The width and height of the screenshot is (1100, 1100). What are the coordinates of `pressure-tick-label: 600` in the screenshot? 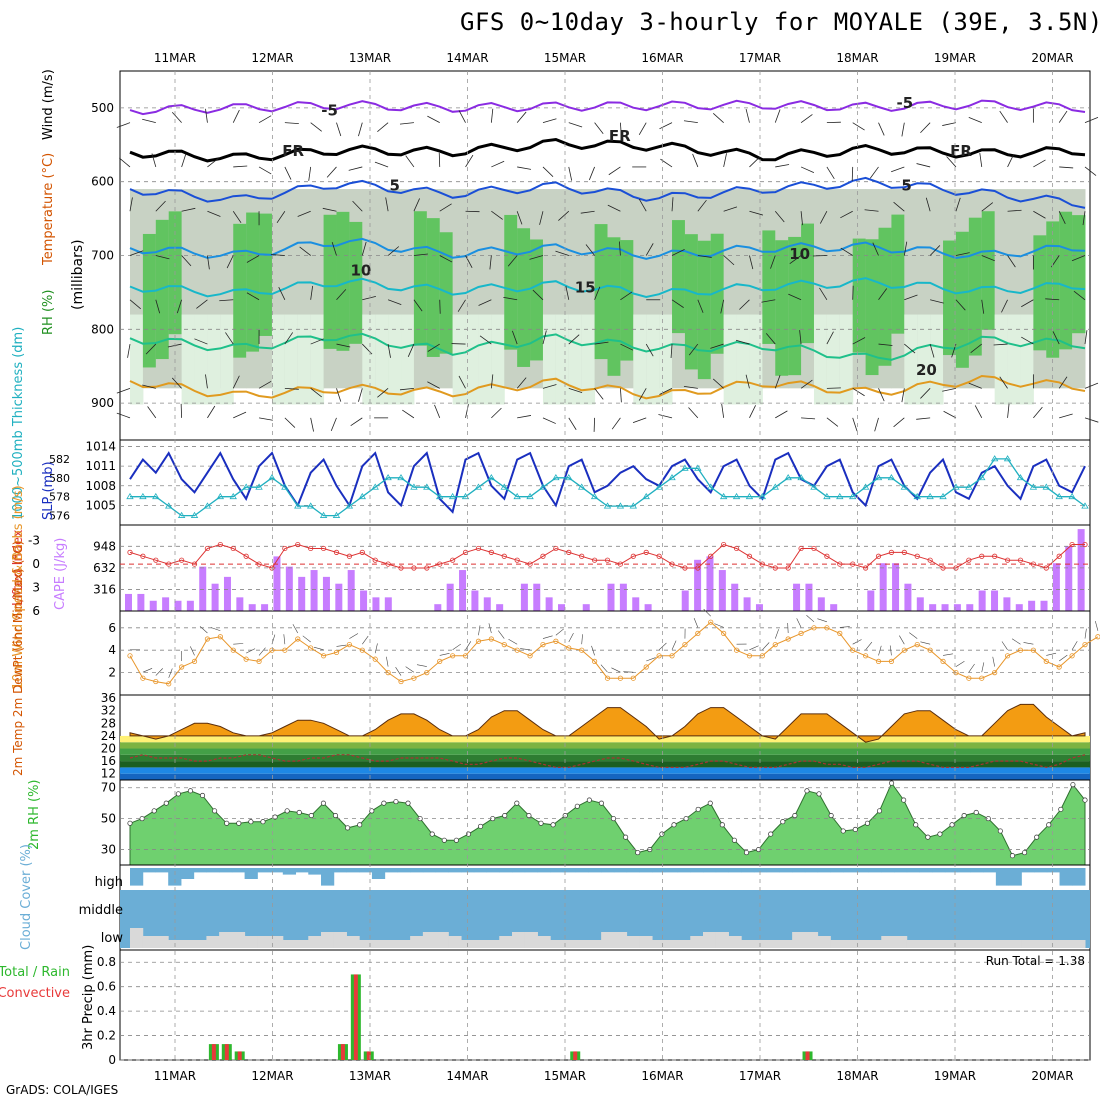 It's located at (102, 182).